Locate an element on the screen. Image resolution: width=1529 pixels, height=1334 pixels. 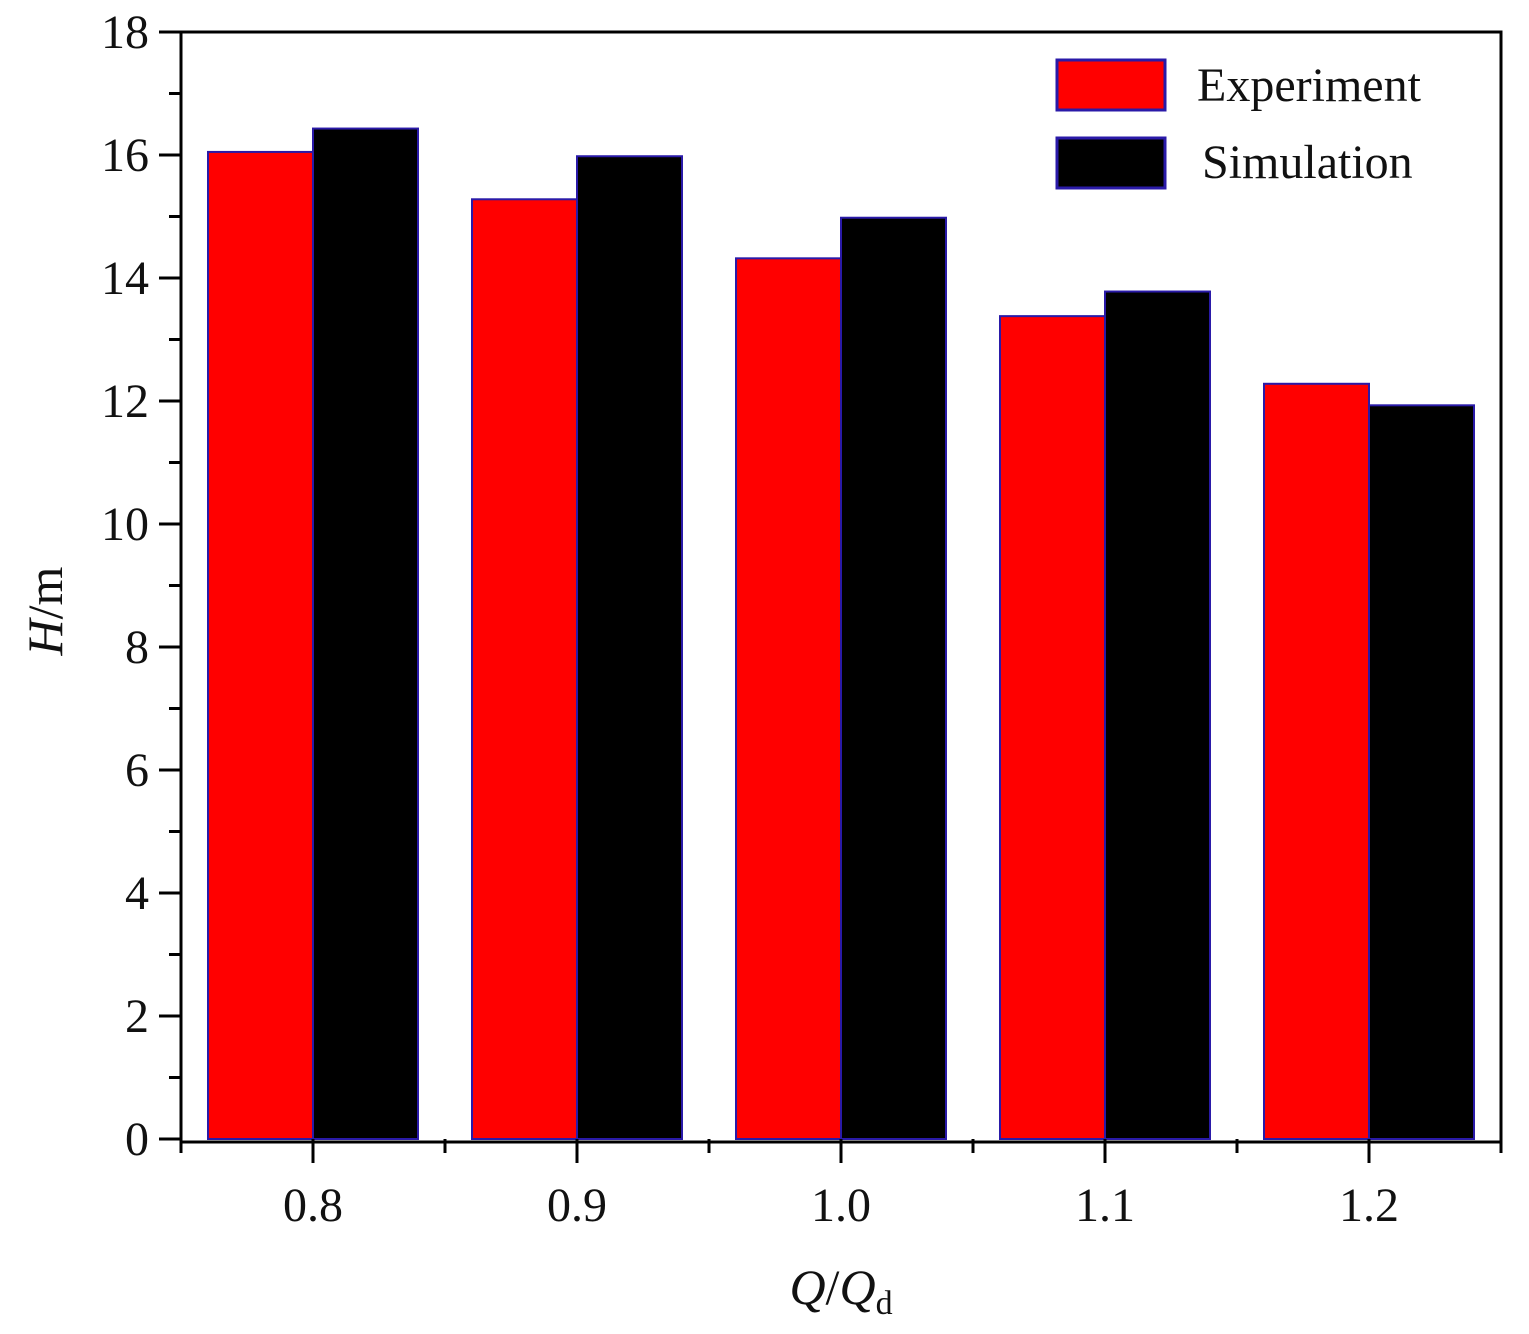
x-axis-title: Q/Qd is located at coordinates (840, 1290).